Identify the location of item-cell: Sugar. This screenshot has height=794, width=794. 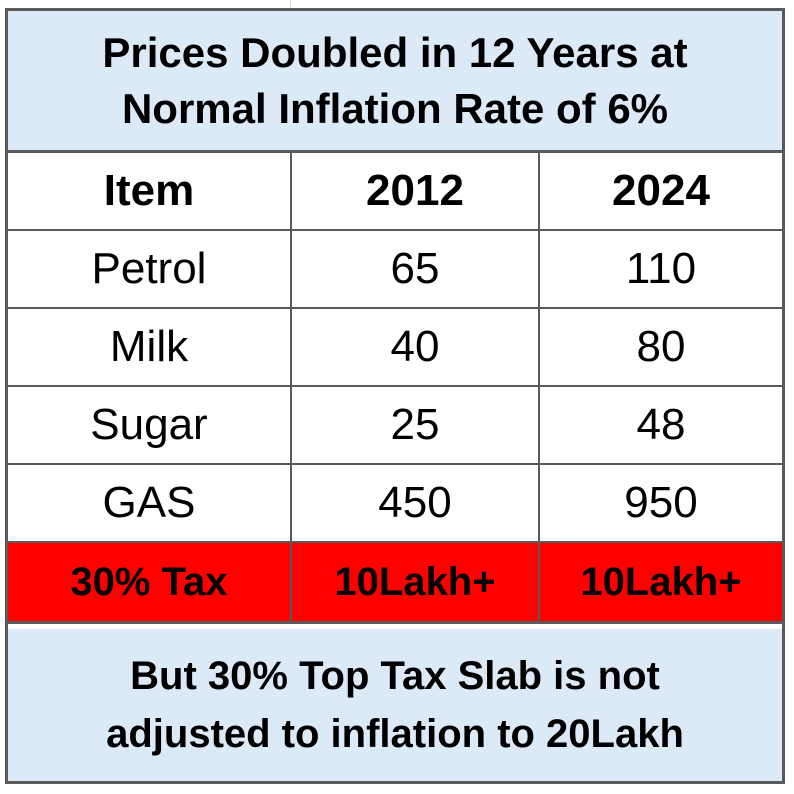
(150, 425).